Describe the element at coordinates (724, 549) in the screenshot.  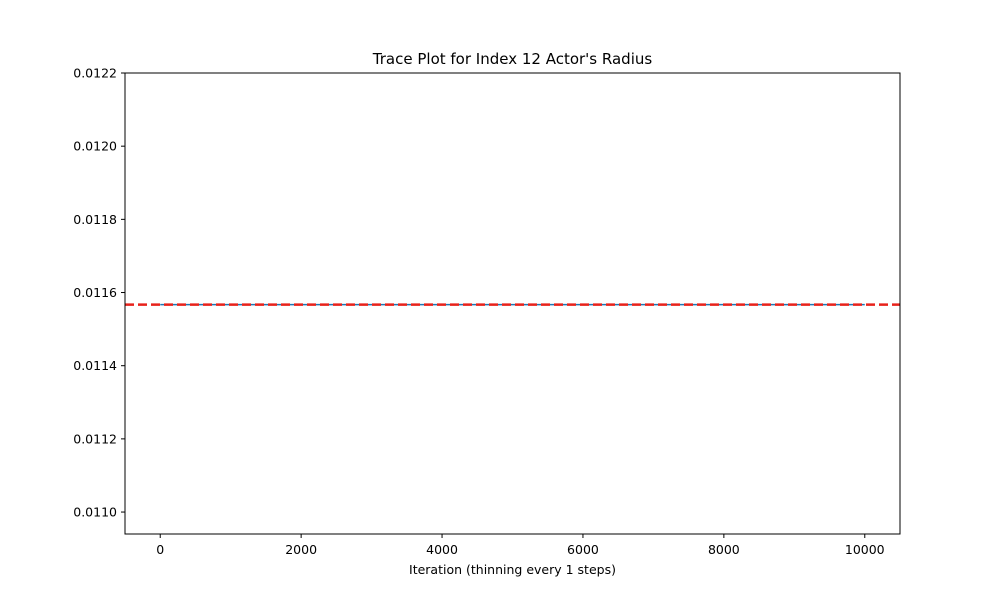
I see `x-tick-label: 8000` at that location.